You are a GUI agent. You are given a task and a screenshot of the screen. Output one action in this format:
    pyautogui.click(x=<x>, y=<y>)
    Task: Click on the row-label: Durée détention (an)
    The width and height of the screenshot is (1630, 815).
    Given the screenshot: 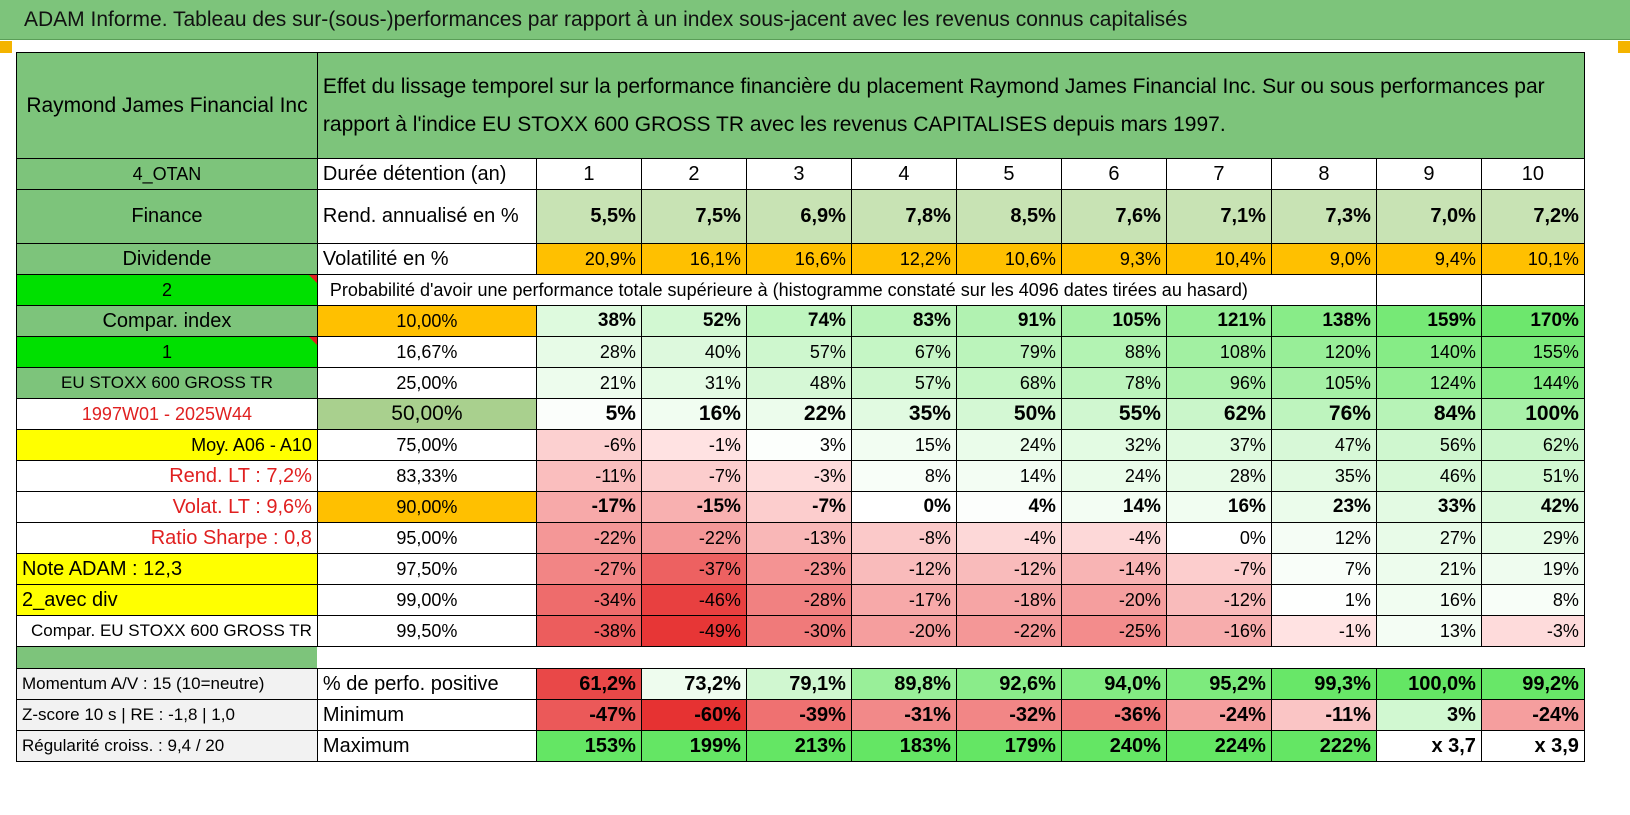 What is the action you would take?
    pyautogui.click(x=426, y=174)
    